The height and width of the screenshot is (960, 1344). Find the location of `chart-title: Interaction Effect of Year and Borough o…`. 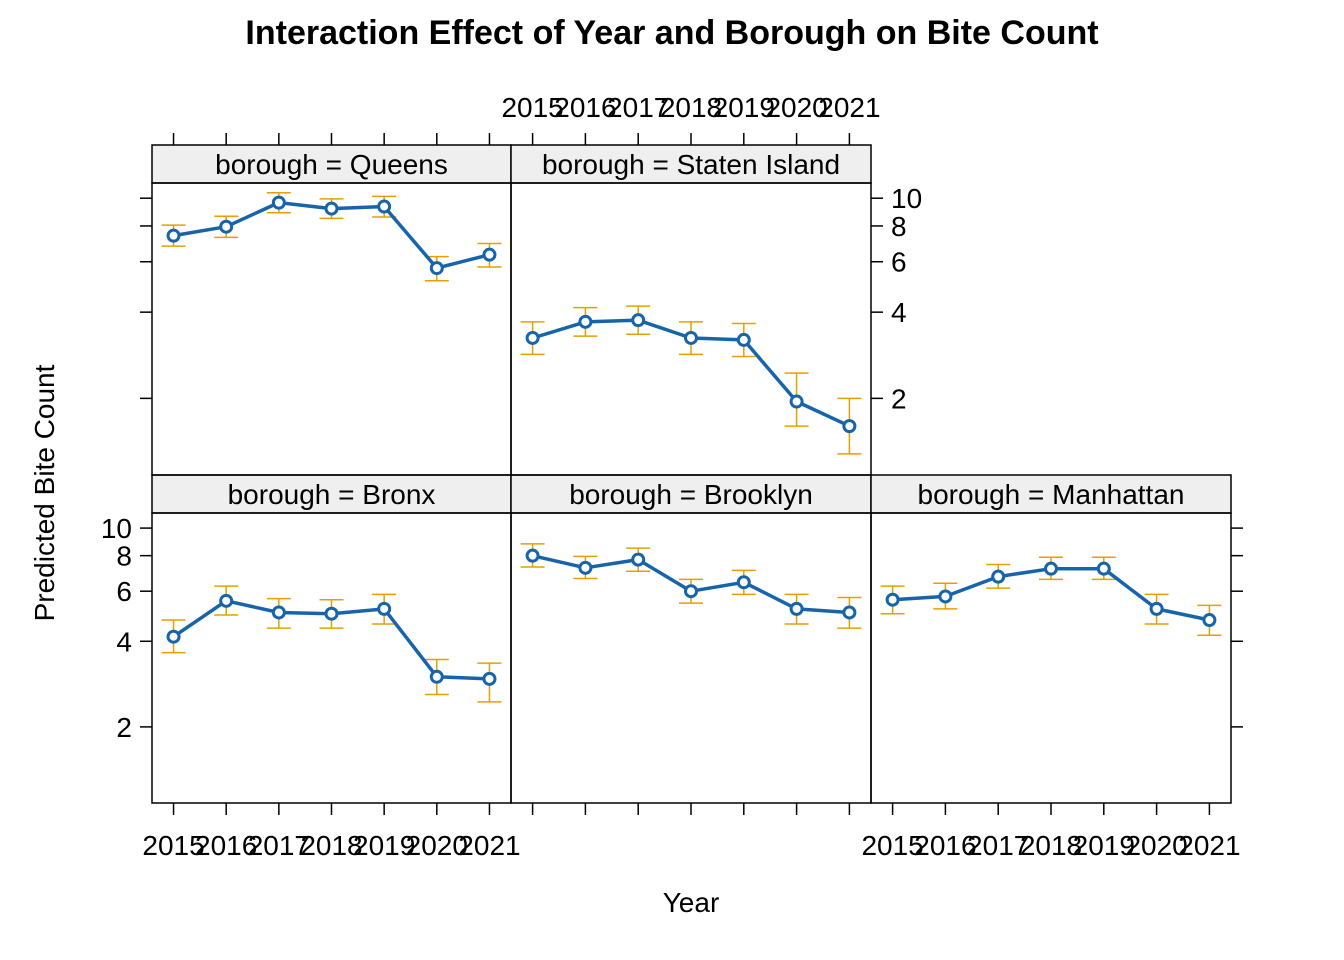

chart-title: Interaction Effect of Year and Borough o… is located at coordinates (671, 33).